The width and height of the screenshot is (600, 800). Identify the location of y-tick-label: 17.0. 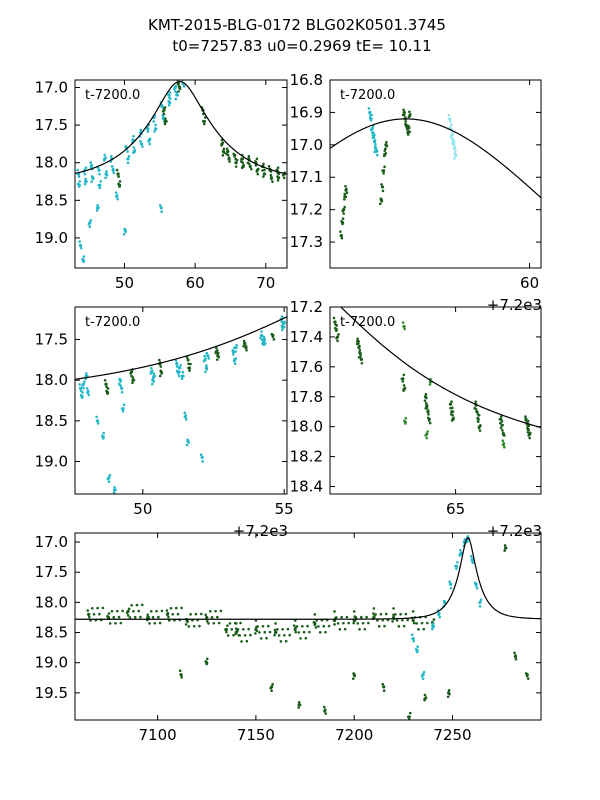
(51, 542).